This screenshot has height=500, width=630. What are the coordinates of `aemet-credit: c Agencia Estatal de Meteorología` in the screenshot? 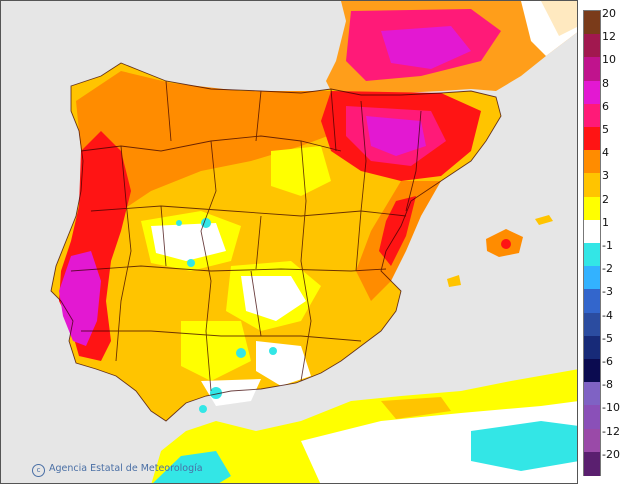 It's located at (117, 470).